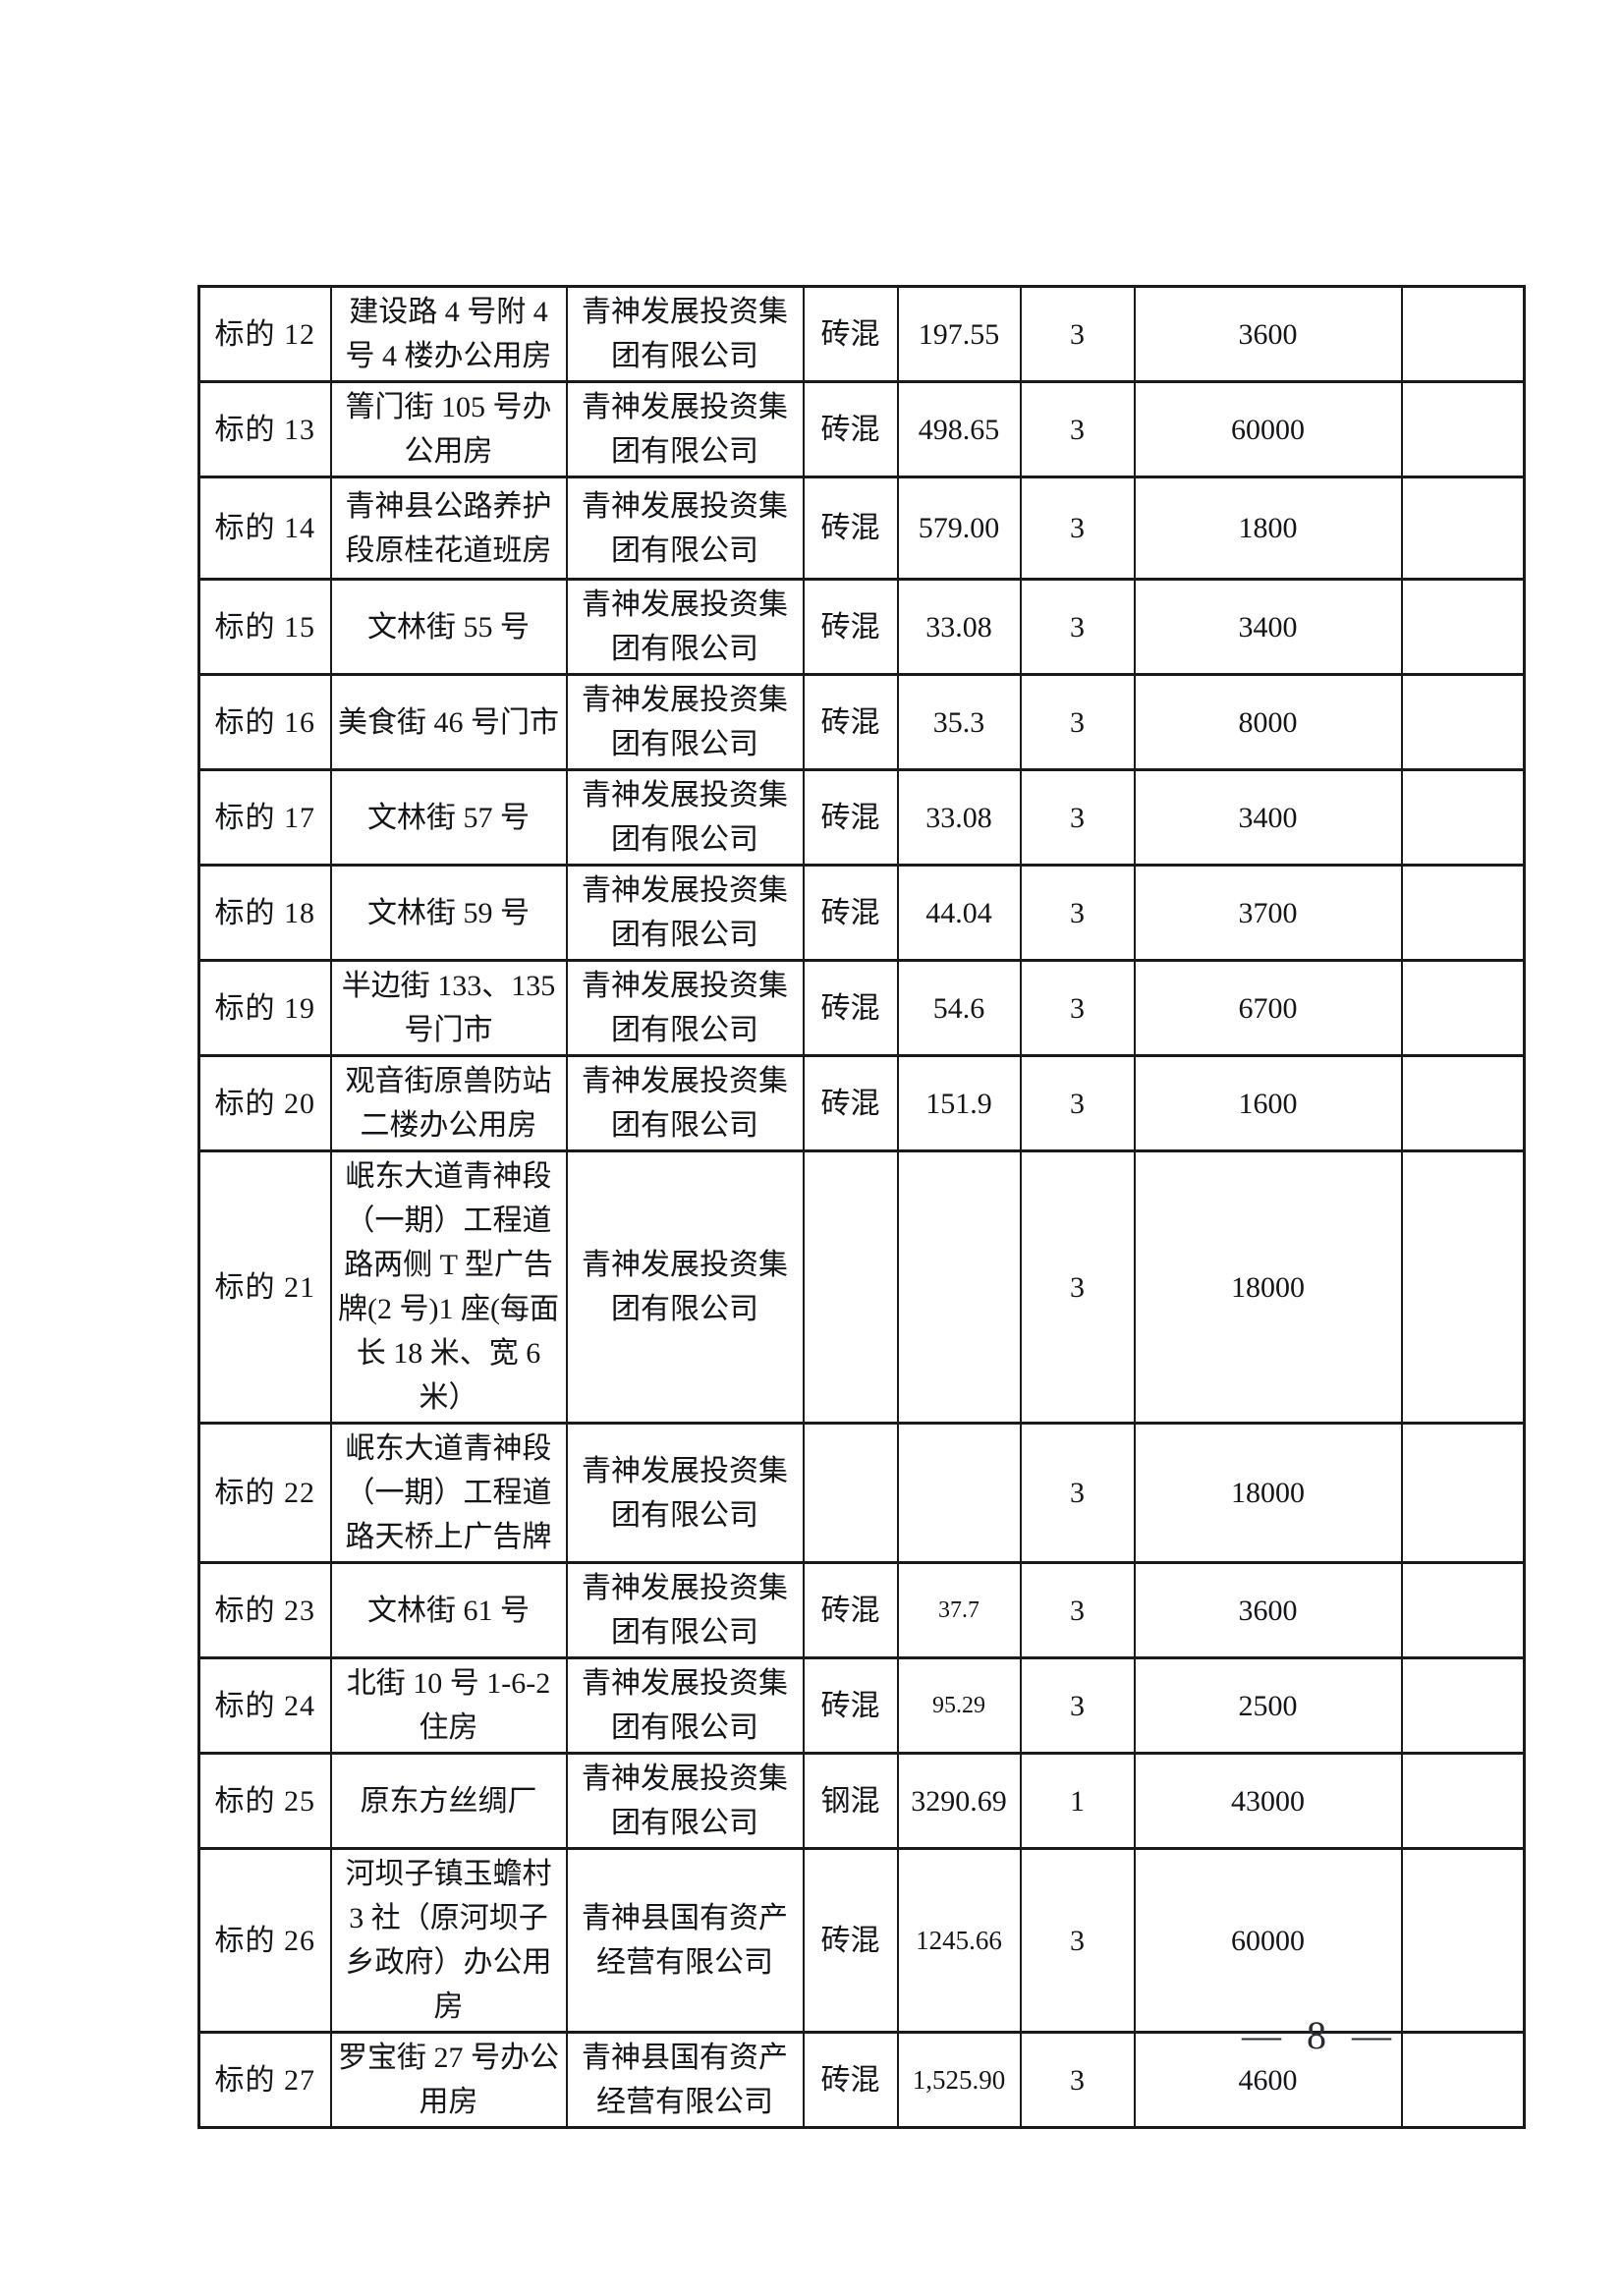 The image size is (1623, 2296). What do you see at coordinates (1268, 1493) in the screenshot?
I see `price: 18000` at bounding box center [1268, 1493].